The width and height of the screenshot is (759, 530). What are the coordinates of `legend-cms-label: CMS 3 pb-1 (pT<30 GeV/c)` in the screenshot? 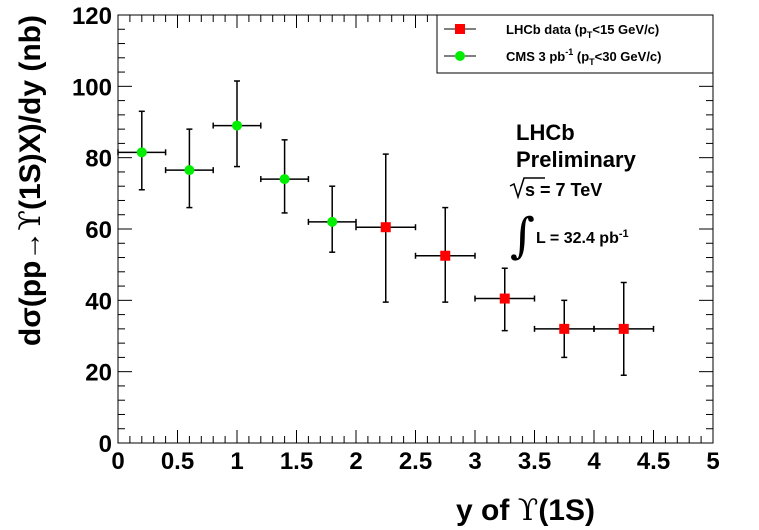 It's located at (584, 57).